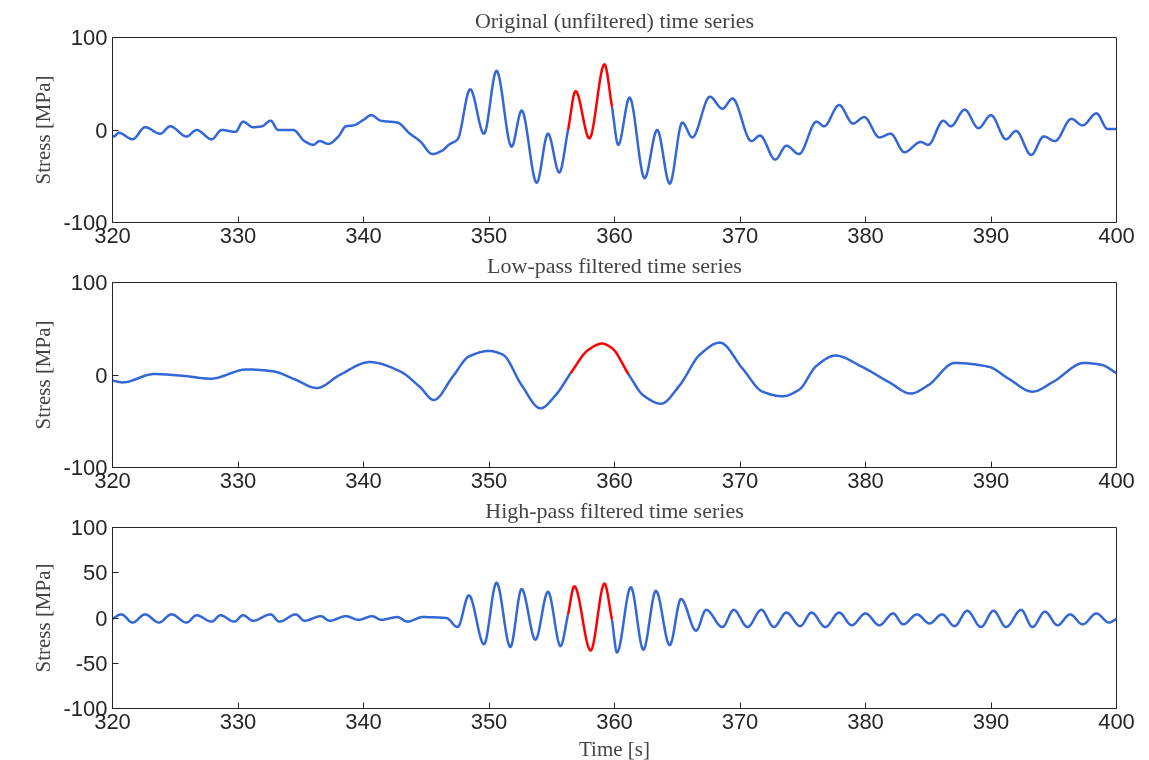 Image resolution: width=1149 pixels, height=760 pixels. I want to click on chart-title: Low-pass filtered time series, so click(614, 265).